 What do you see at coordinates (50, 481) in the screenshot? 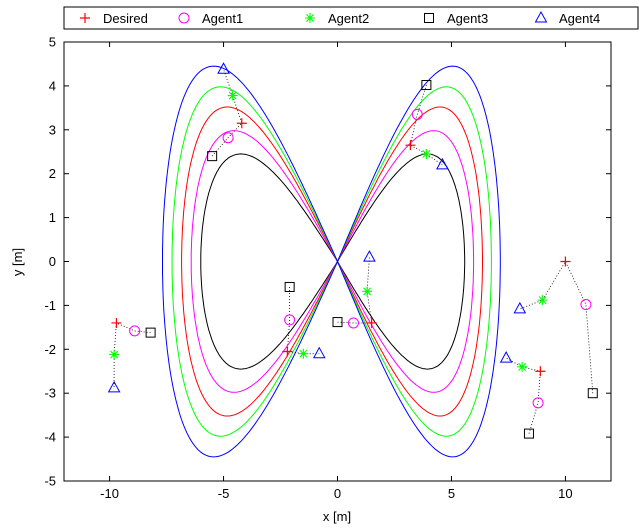
I see `y-tick-label: -5` at bounding box center [50, 481].